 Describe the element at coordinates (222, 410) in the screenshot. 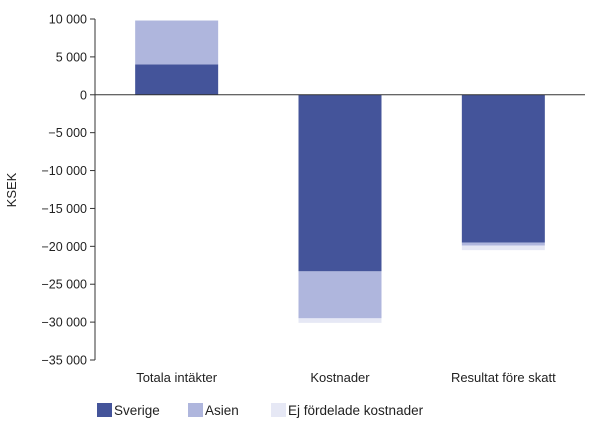

I see `legend-label: Asien` at that location.